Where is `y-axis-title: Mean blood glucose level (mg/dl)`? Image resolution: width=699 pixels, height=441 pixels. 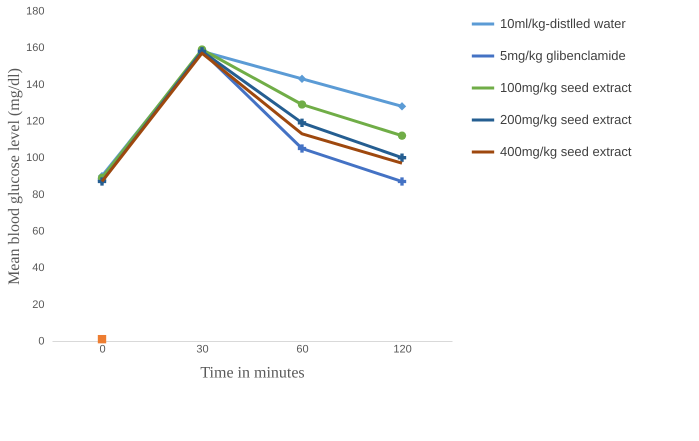
y-axis-title: Mean blood glucose level (mg/dl) is located at coordinates (15, 176).